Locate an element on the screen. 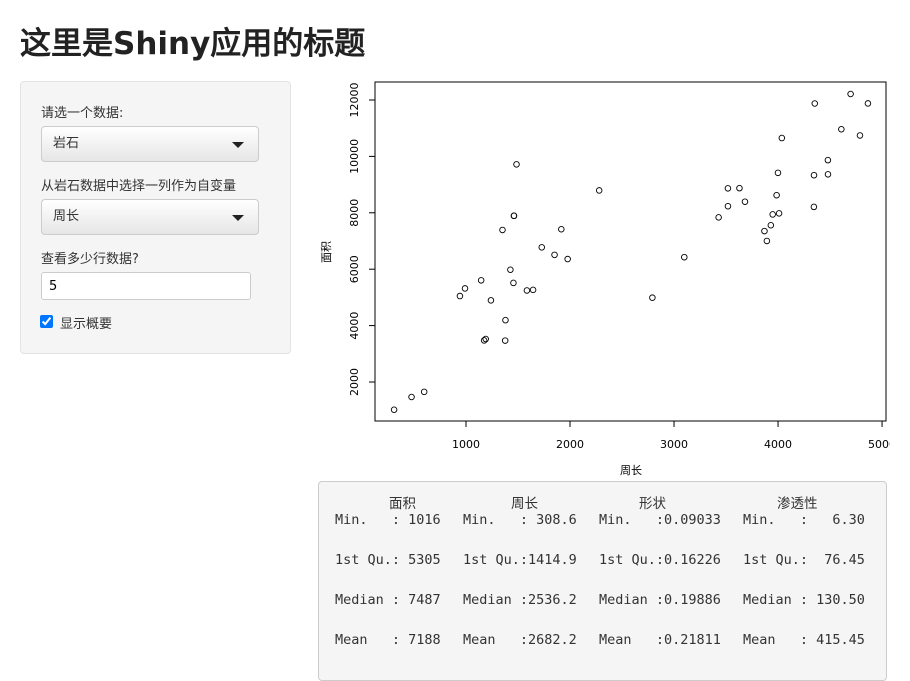 The image size is (910, 681). summary-header: 渗透性 is located at coordinates (797, 504).